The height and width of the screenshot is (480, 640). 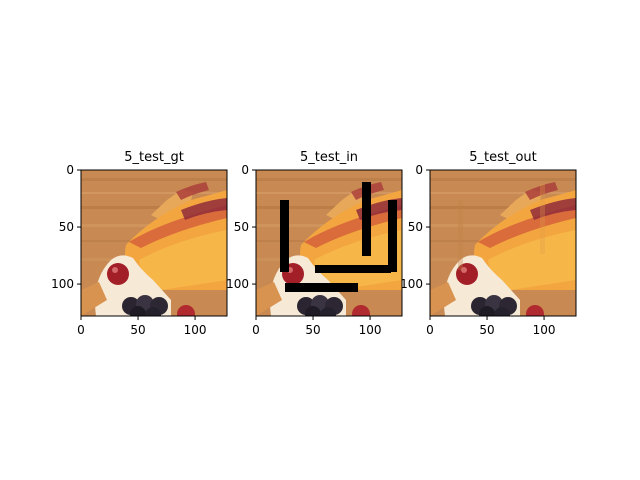 I want to click on panel-gt: 5_test_gt, so click(x=154, y=233).